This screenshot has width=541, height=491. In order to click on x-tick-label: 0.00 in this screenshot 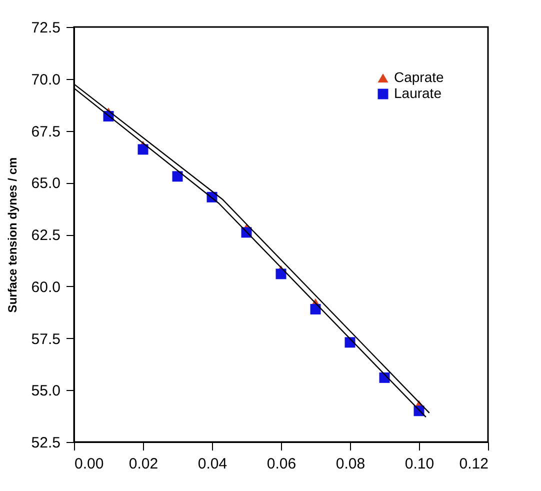, I will do `click(89, 464)`.